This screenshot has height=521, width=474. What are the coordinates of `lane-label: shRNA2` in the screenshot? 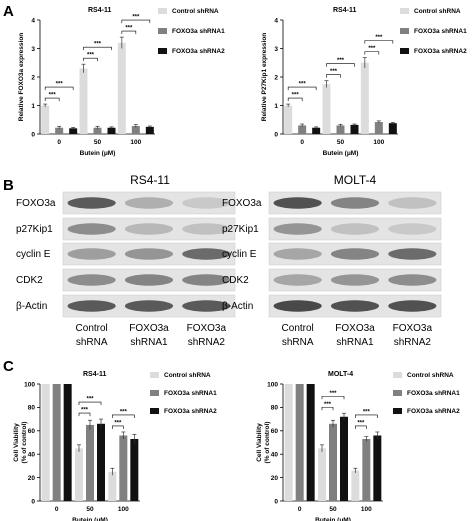 It's located at (207, 342).